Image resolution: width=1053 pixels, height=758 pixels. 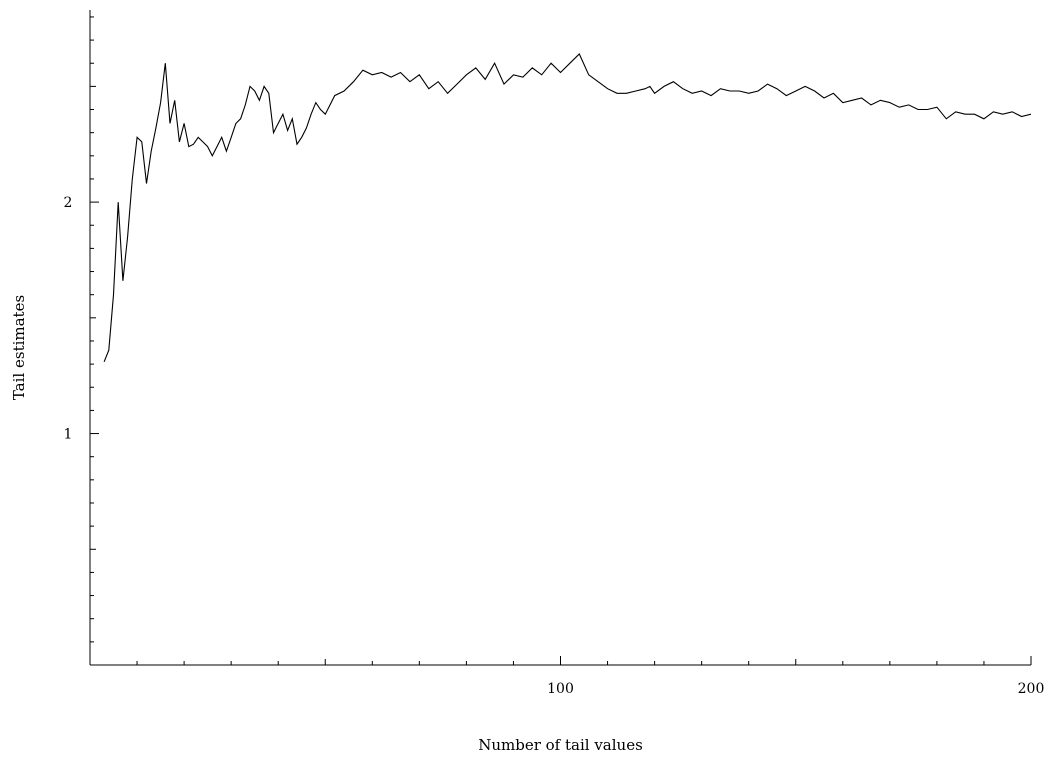 What do you see at coordinates (19, 347) in the screenshot?
I see `y-axis-title: Tail estimates` at bounding box center [19, 347].